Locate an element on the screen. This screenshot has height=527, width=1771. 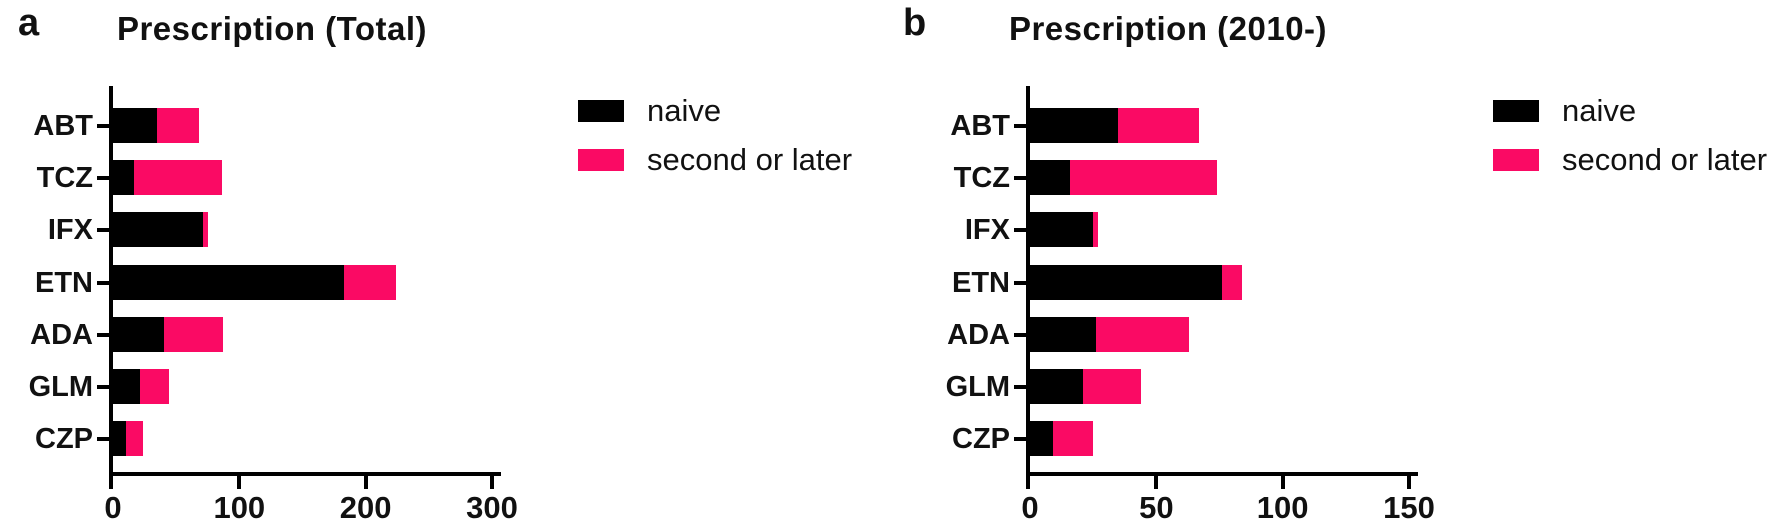
legend-a: naive second or later is located at coordinates (715, 145).